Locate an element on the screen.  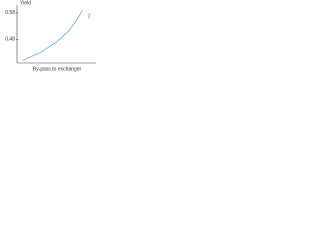
x-axis-label: By-pass to exchanger is located at coordinates (57, 69).